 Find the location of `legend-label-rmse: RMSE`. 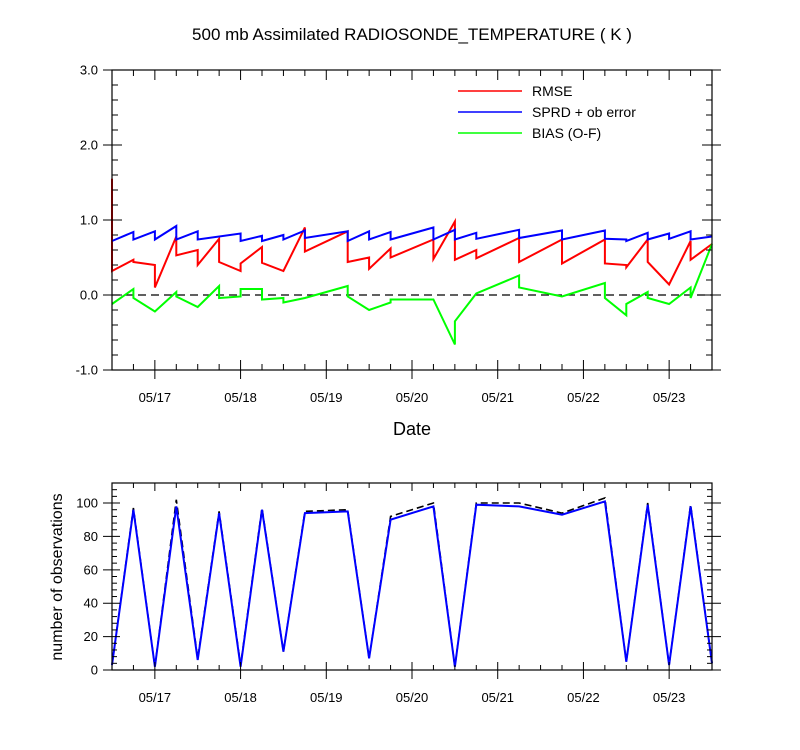

legend-label-rmse: RMSE is located at coordinates (552, 91).